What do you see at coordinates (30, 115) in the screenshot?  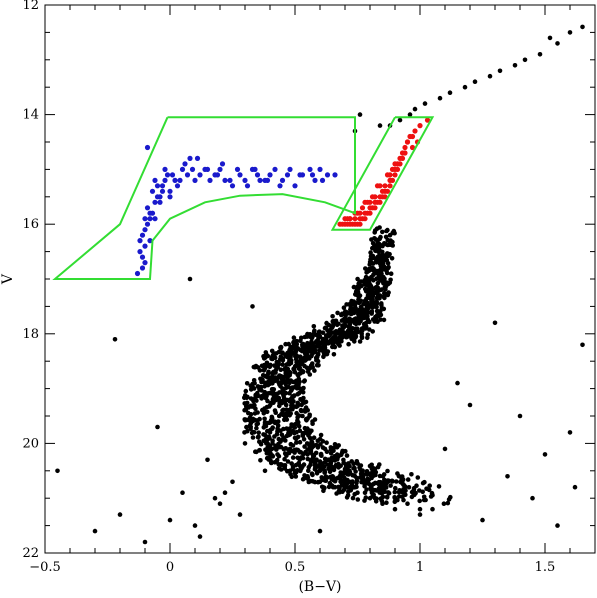 I see `y-tick-label: 14` at bounding box center [30, 115].